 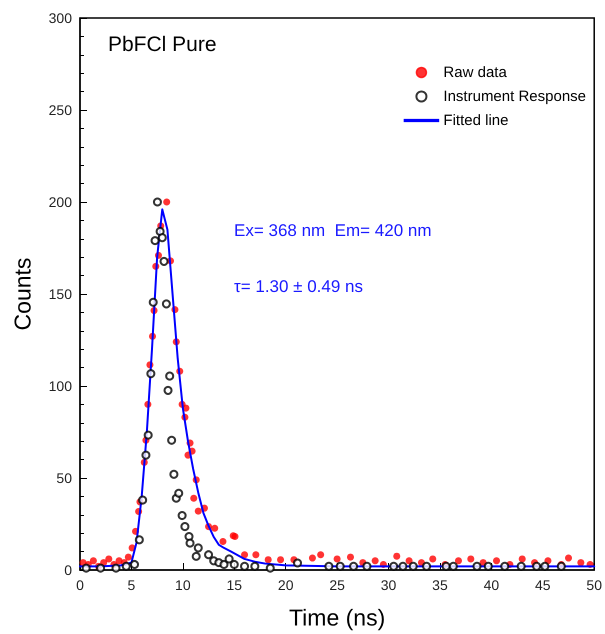 I want to click on y-tick-label: 150, so click(x=60, y=294).